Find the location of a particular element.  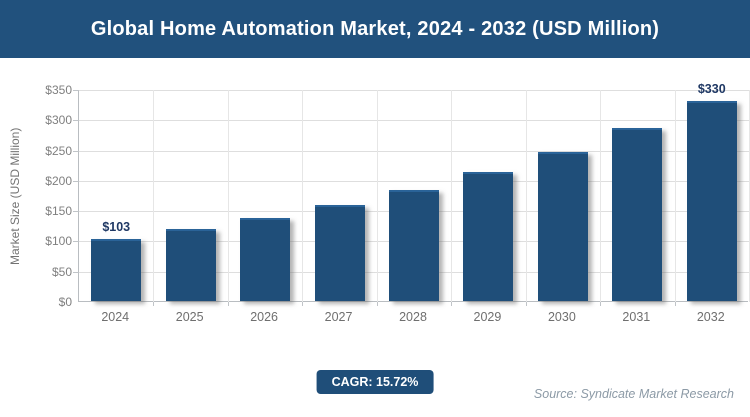

y-tick-label: $250 is located at coordinates (58, 150).